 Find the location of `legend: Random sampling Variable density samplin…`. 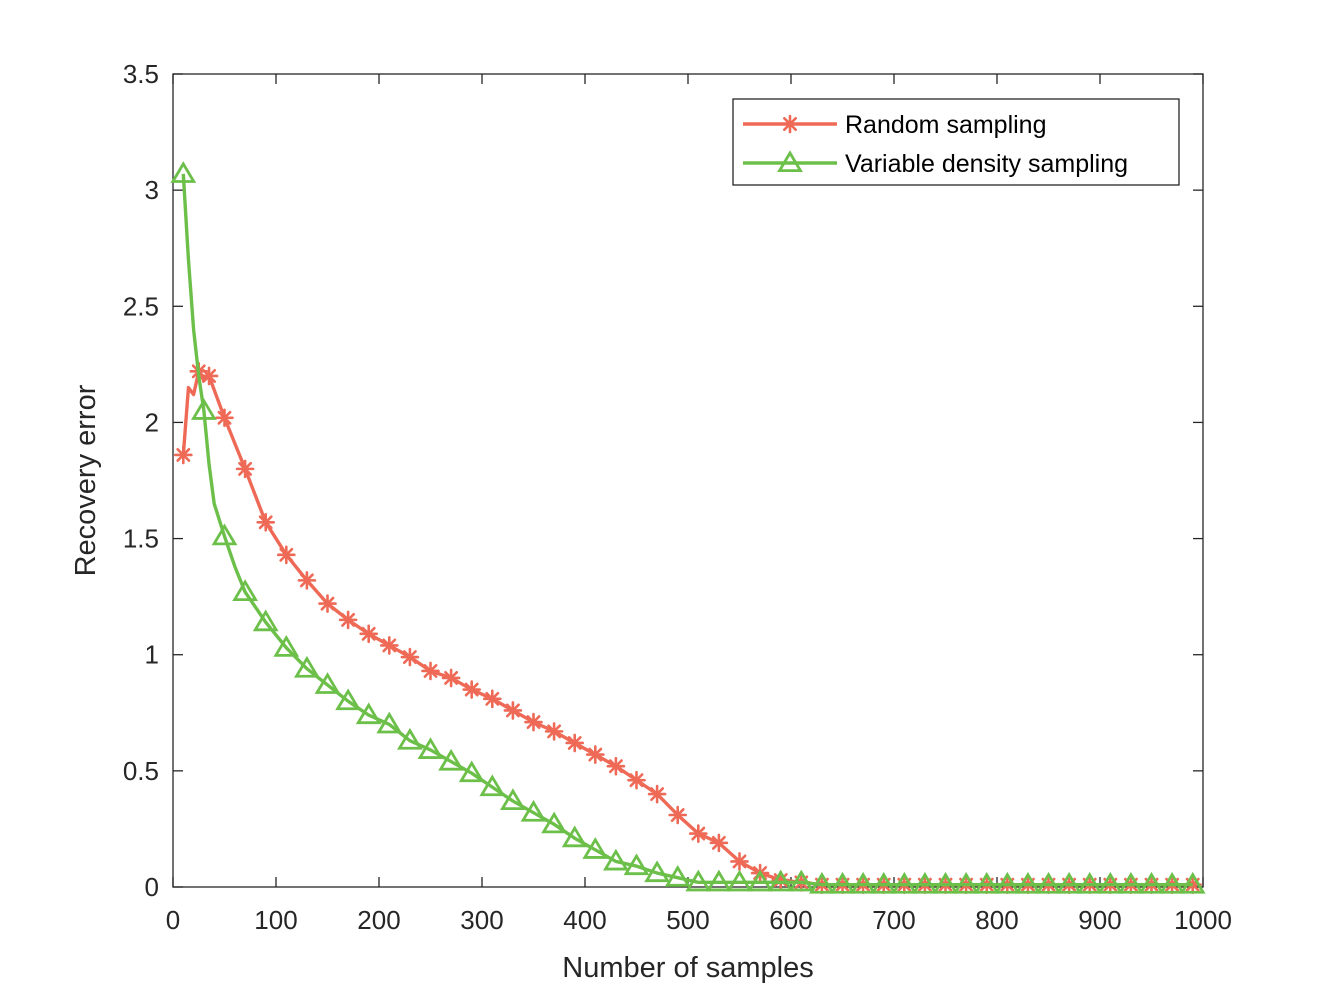

legend: Random sampling Variable density samplin… is located at coordinates (956, 142).